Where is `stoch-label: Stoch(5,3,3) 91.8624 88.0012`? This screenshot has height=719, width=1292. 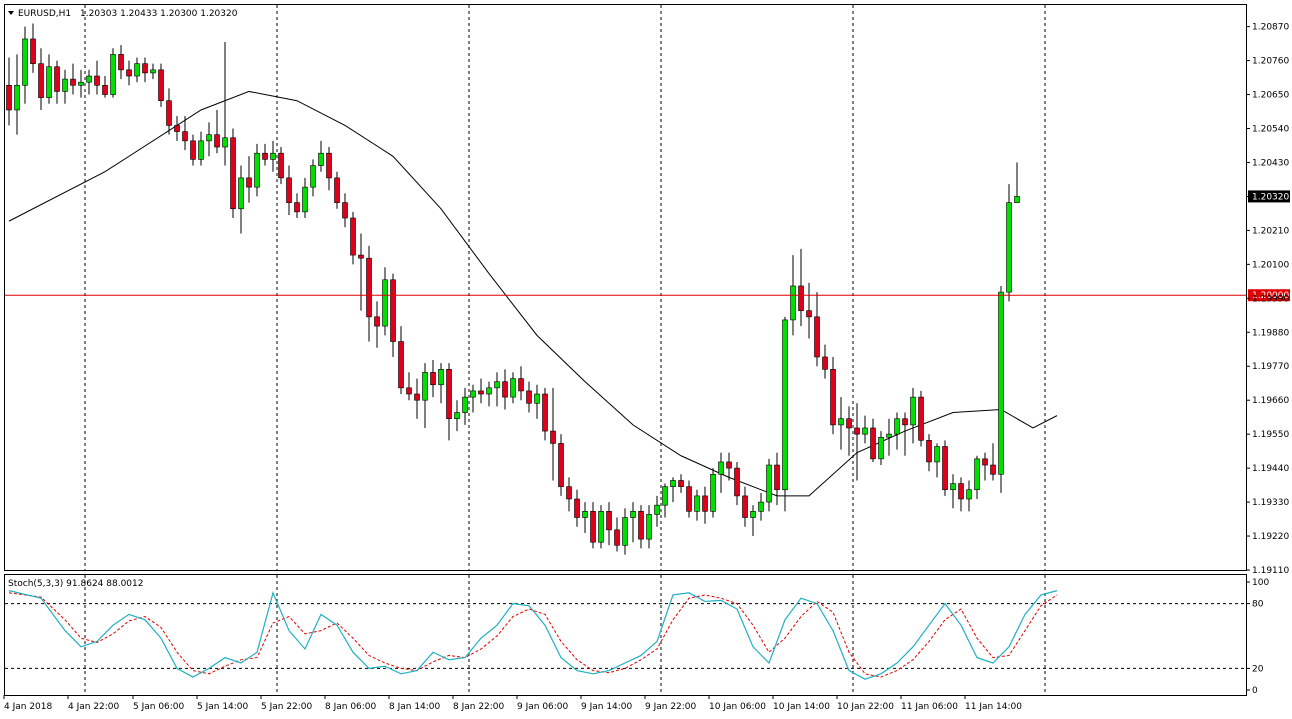 stoch-label: Stoch(5,3,3) 91.8624 88.0012 is located at coordinates (75, 584).